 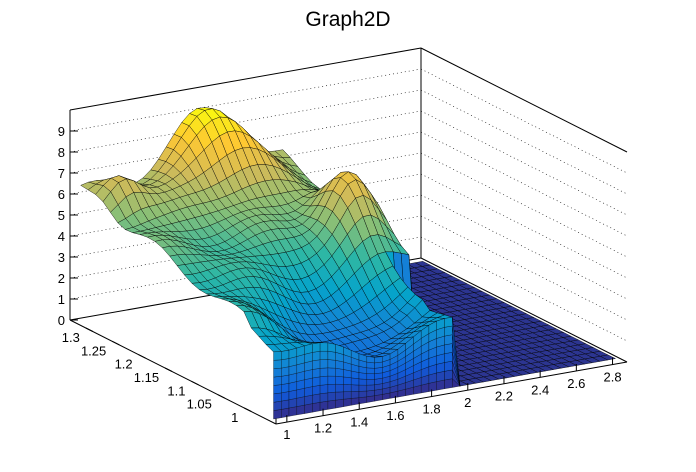 What do you see at coordinates (286, 434) in the screenshot?
I see `x-tick-label: 1` at bounding box center [286, 434].